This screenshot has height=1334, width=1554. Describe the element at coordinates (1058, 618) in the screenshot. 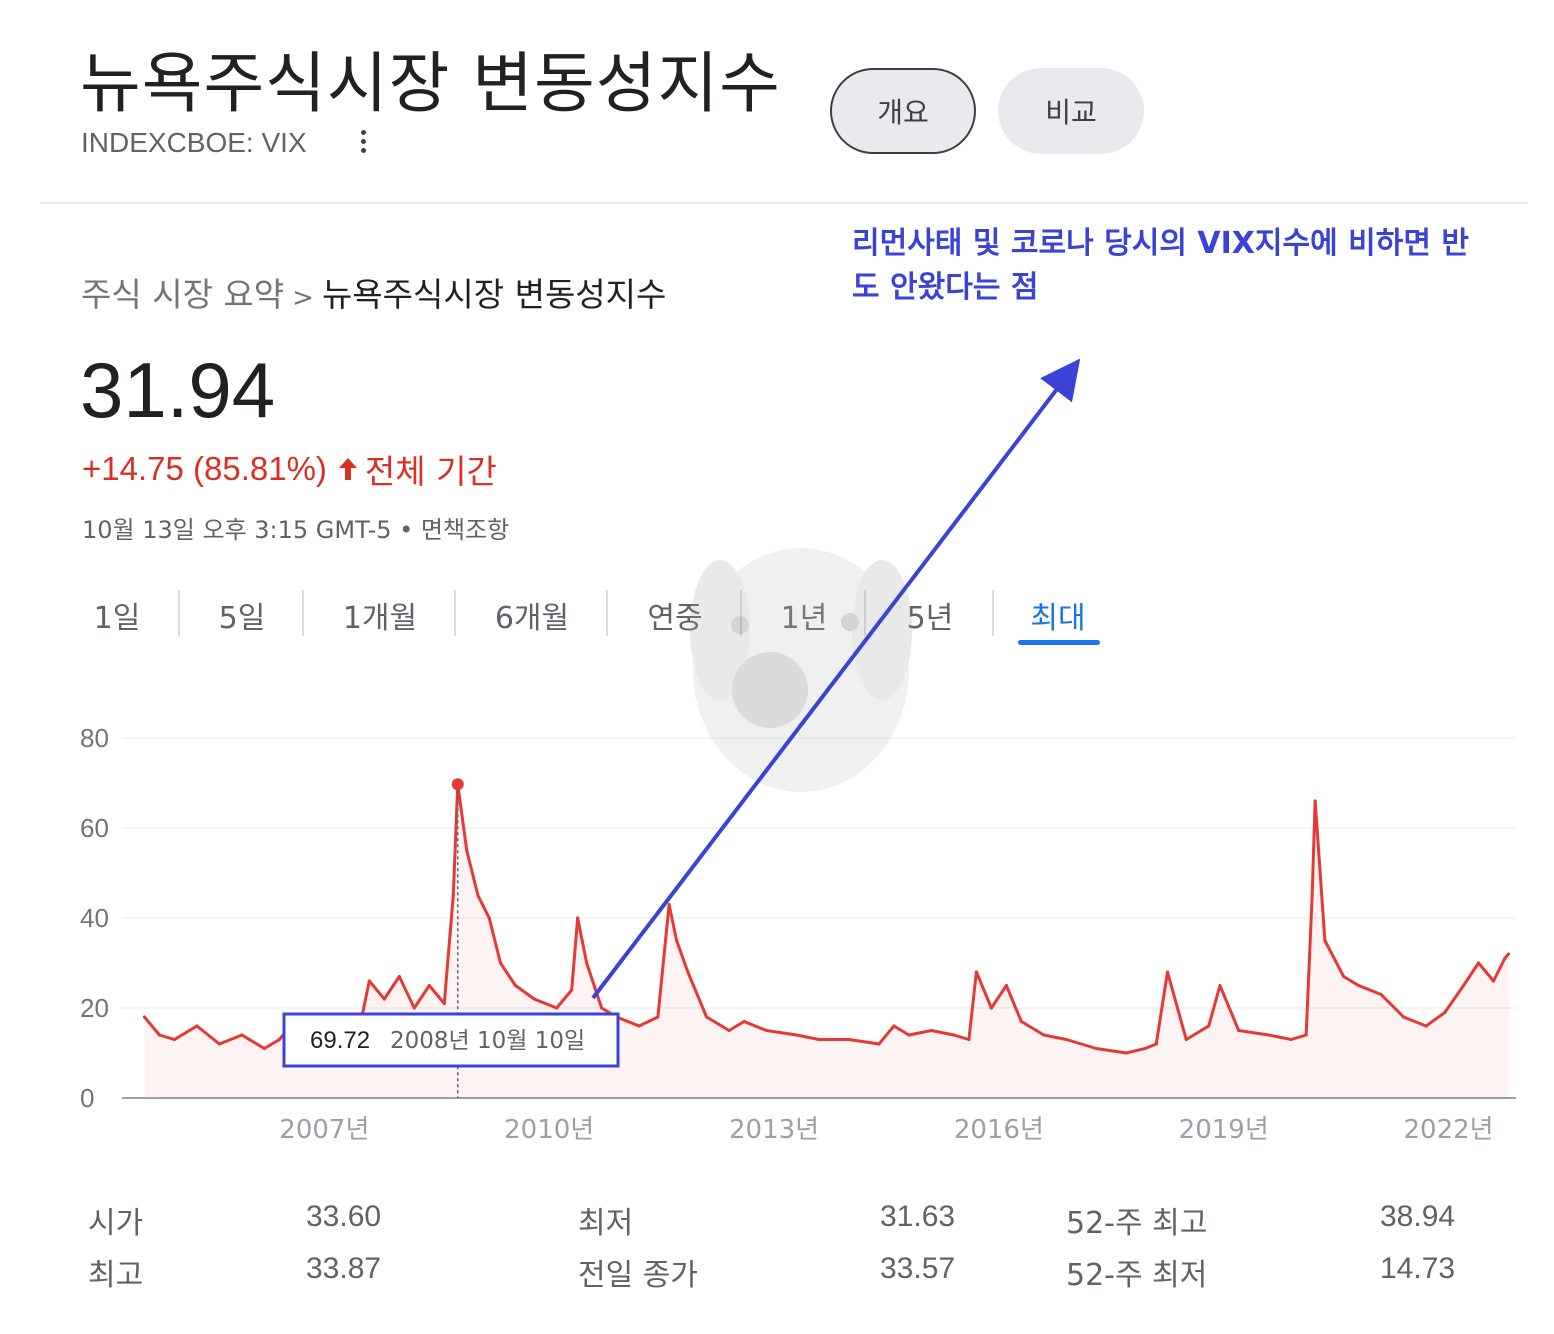

I see `tab-max: 최대` at that location.